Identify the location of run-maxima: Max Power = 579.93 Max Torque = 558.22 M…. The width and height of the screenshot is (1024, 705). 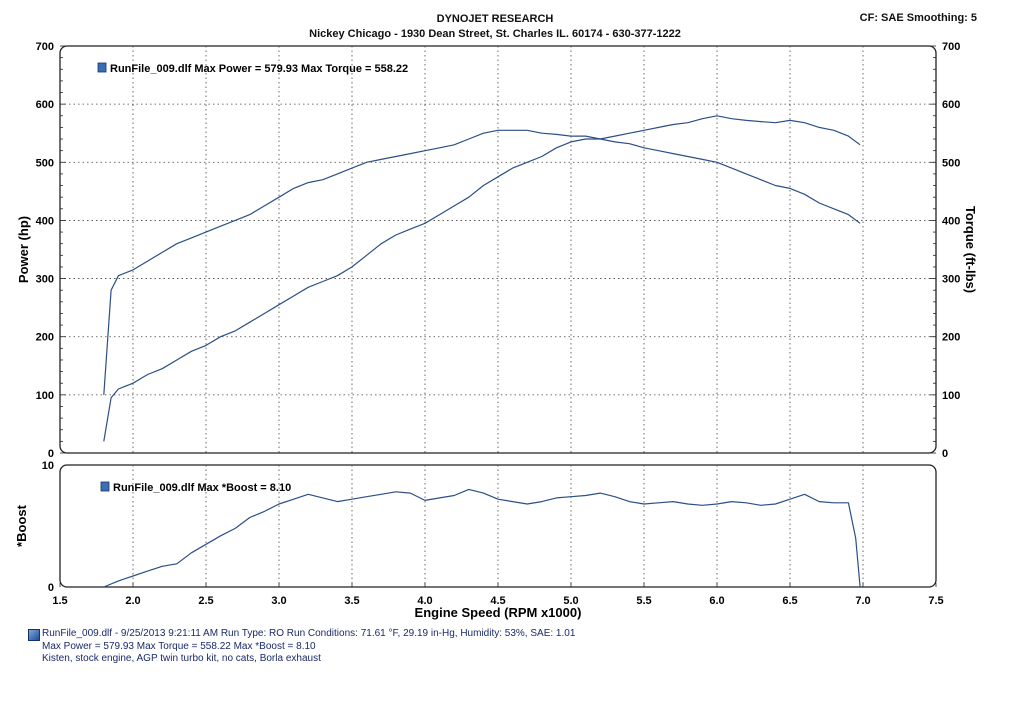
(179, 646).